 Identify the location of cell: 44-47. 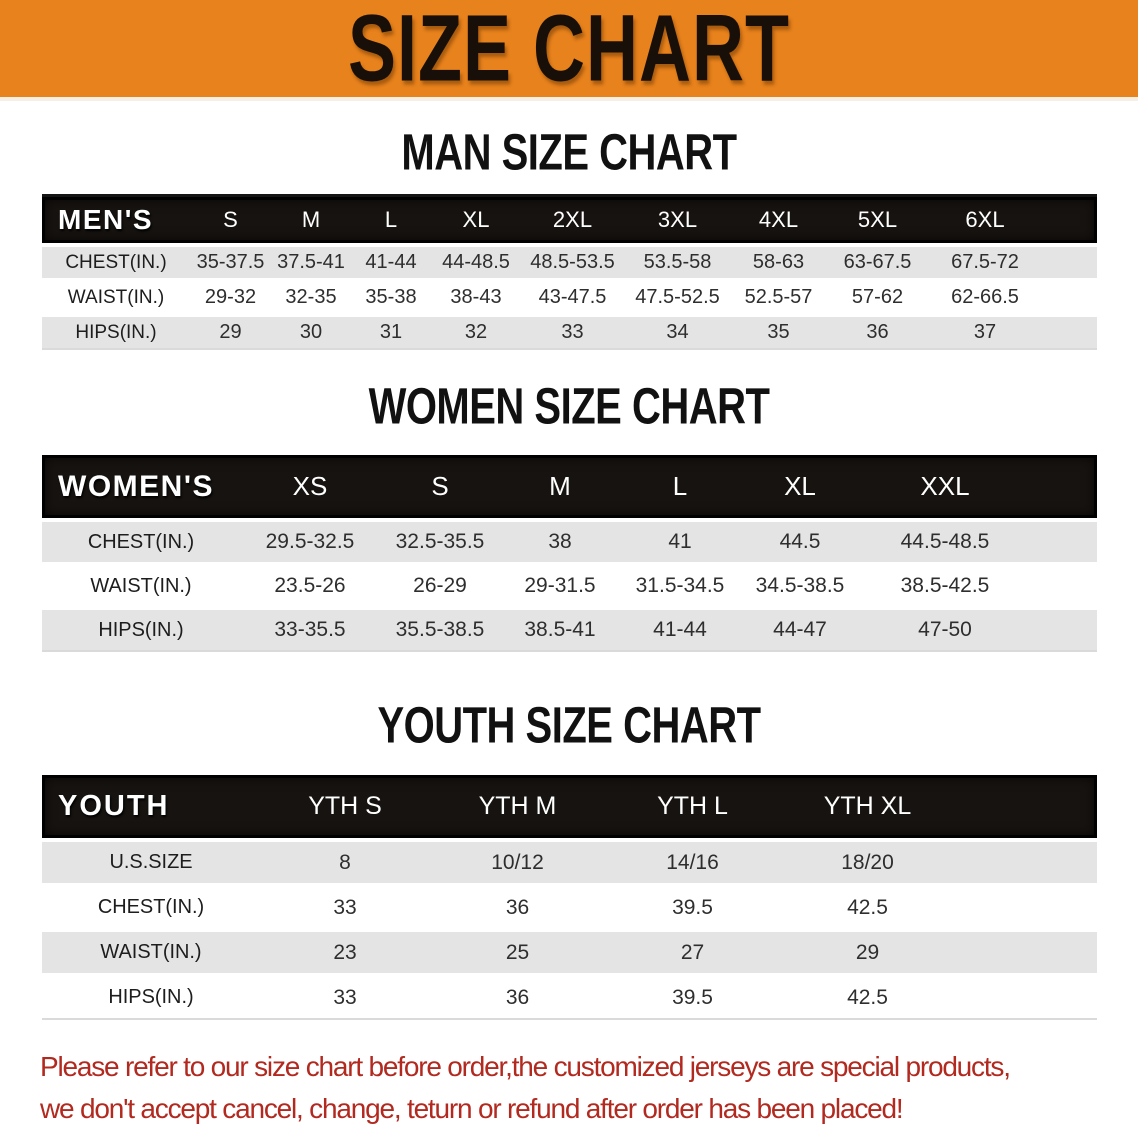
(800, 629).